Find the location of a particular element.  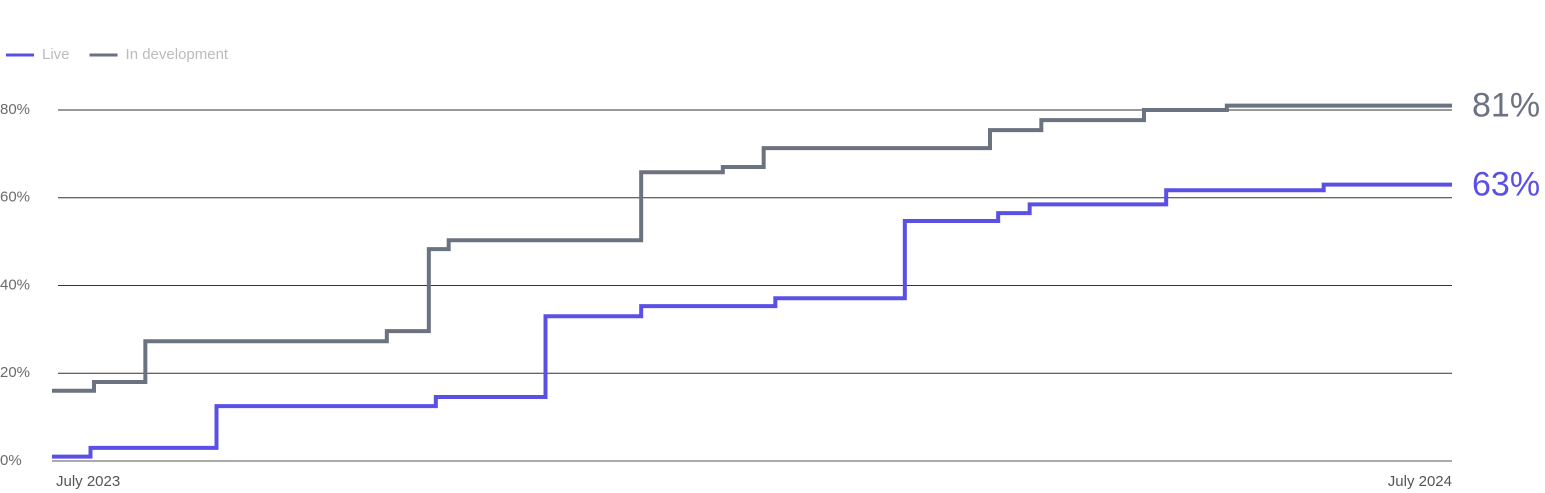

y-tick-label: 80% is located at coordinates (15, 109).